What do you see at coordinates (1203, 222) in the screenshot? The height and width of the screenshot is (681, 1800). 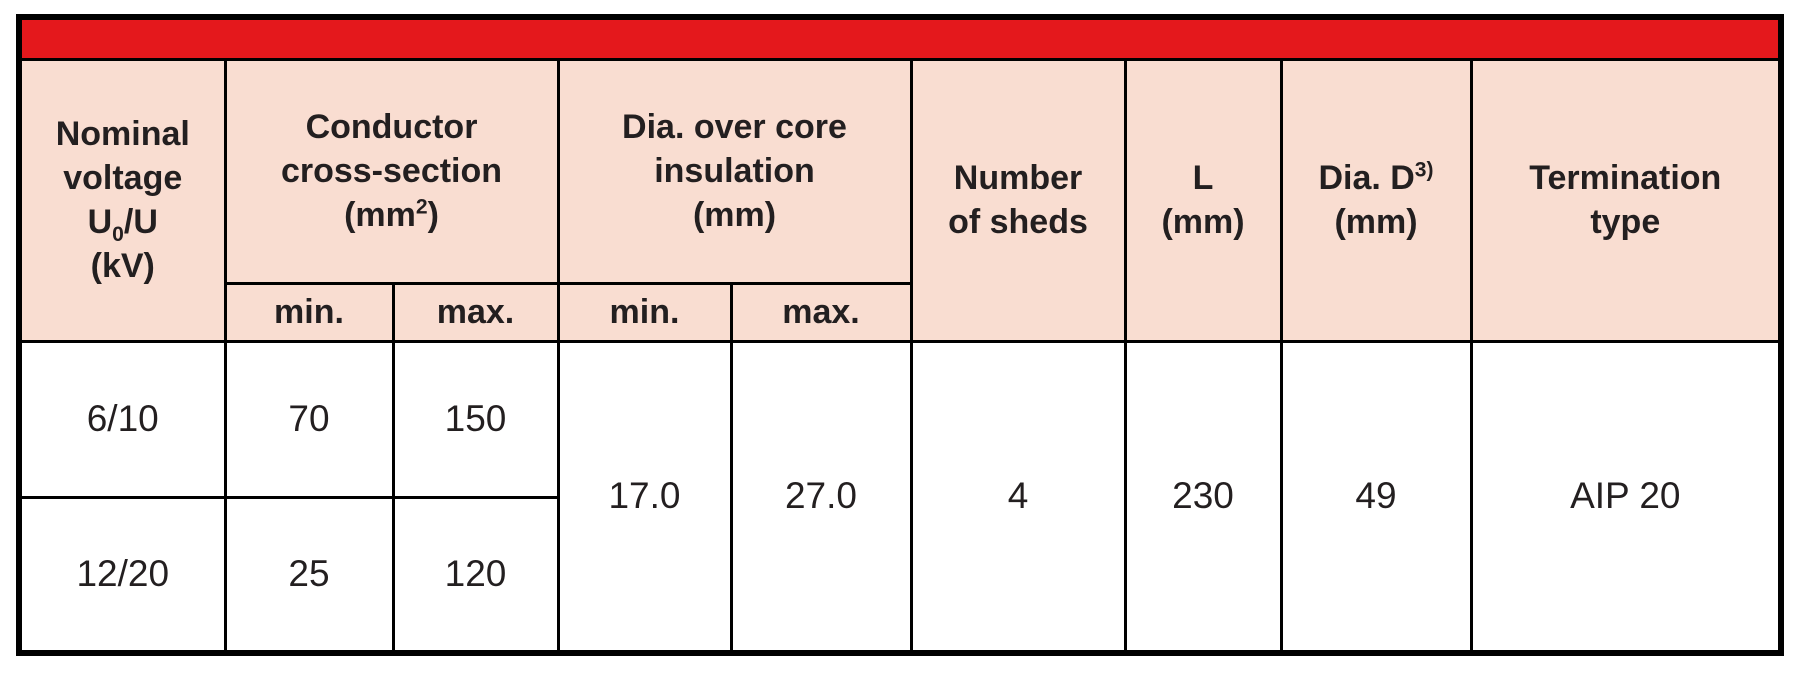 I see `header-length-unit: (mm)` at bounding box center [1203, 222].